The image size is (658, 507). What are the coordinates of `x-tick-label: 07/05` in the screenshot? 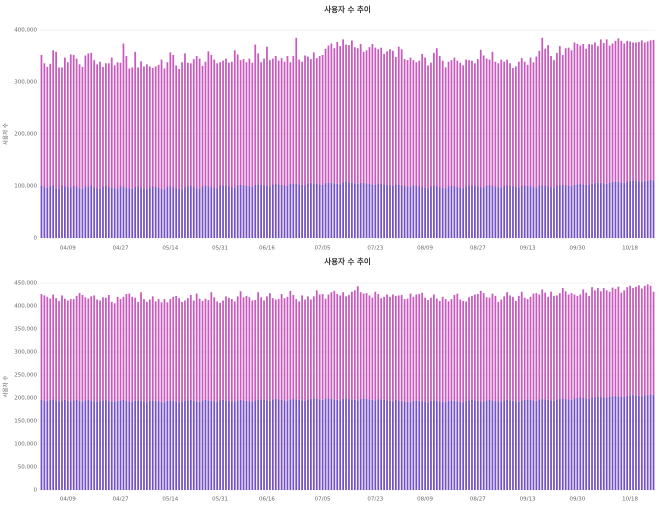 It's located at (323, 249).